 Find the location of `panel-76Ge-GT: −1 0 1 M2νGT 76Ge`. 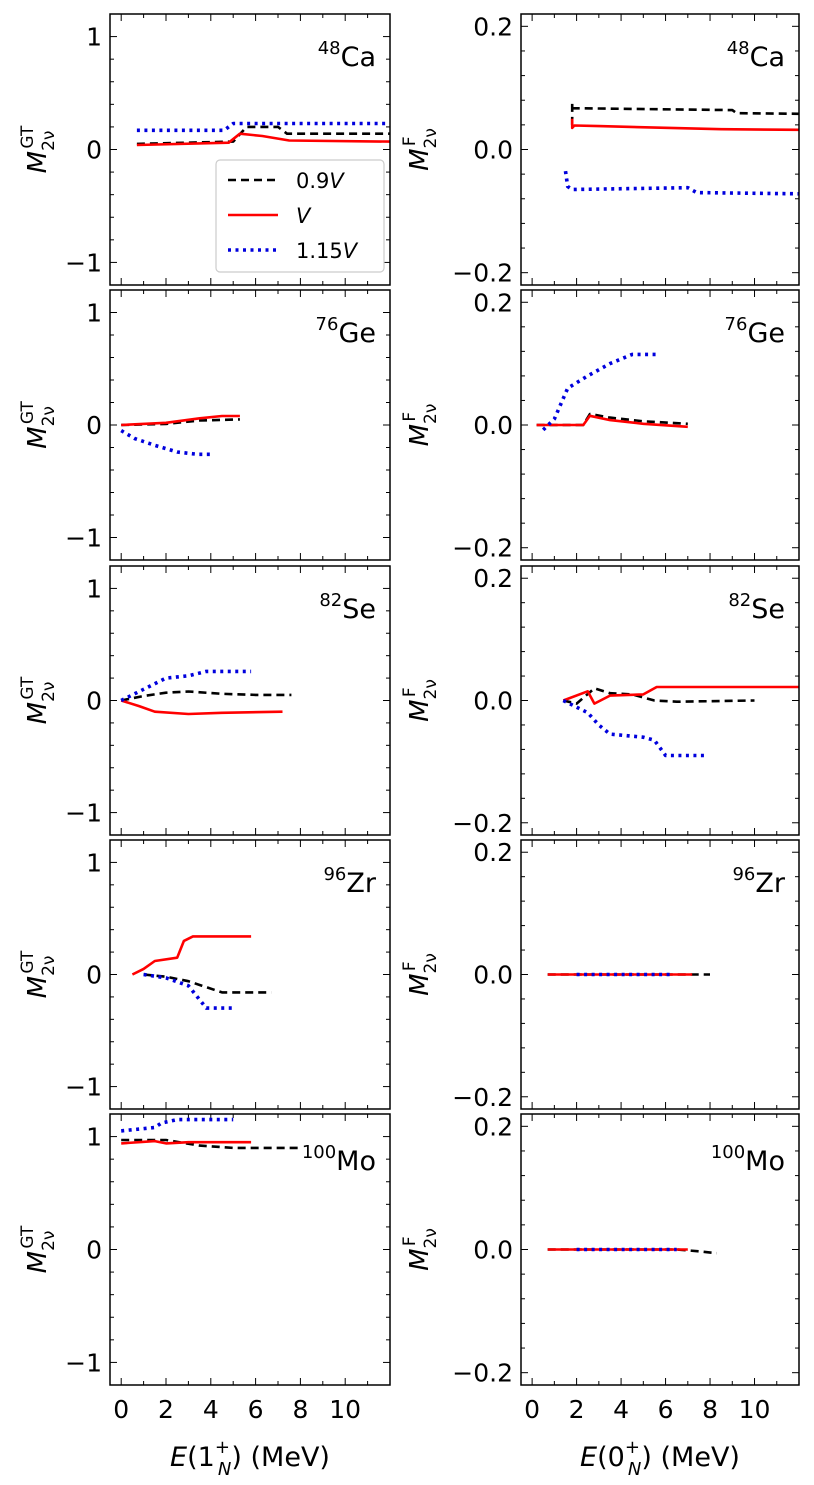

panel-76Ge-GT: −1 0 1 M2νGT 76Ge is located at coordinates (204, 425).